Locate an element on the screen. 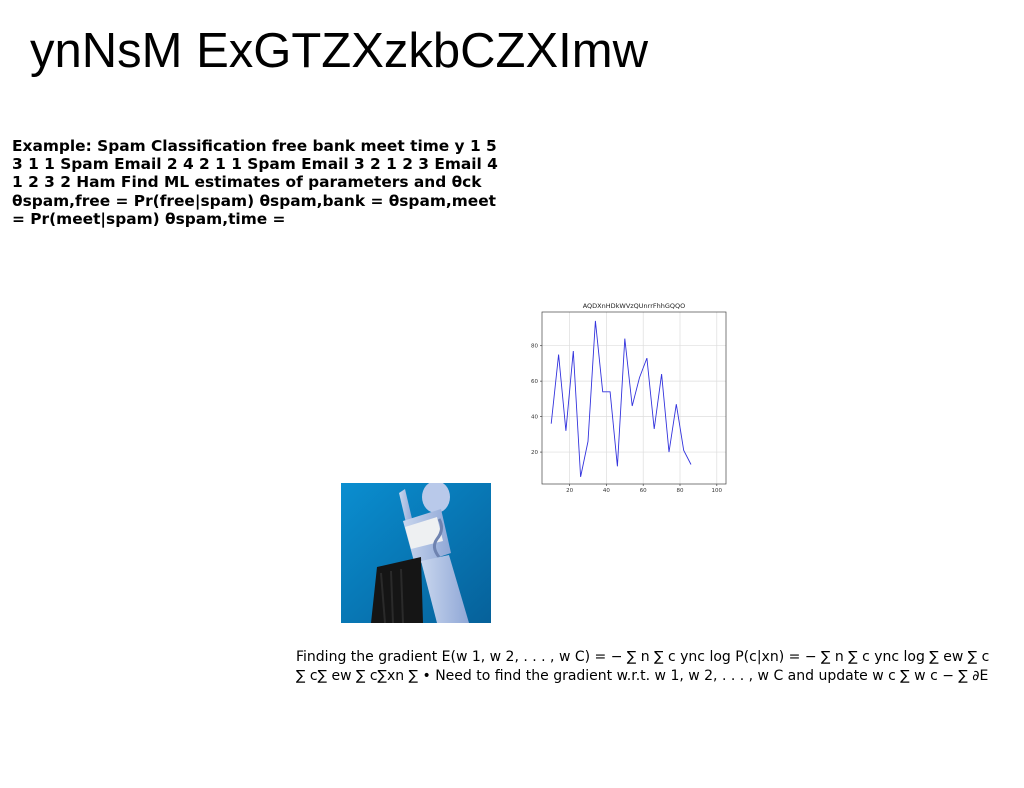 The height and width of the screenshot is (788, 1024). y-tick-label: 80 is located at coordinates (534, 347).